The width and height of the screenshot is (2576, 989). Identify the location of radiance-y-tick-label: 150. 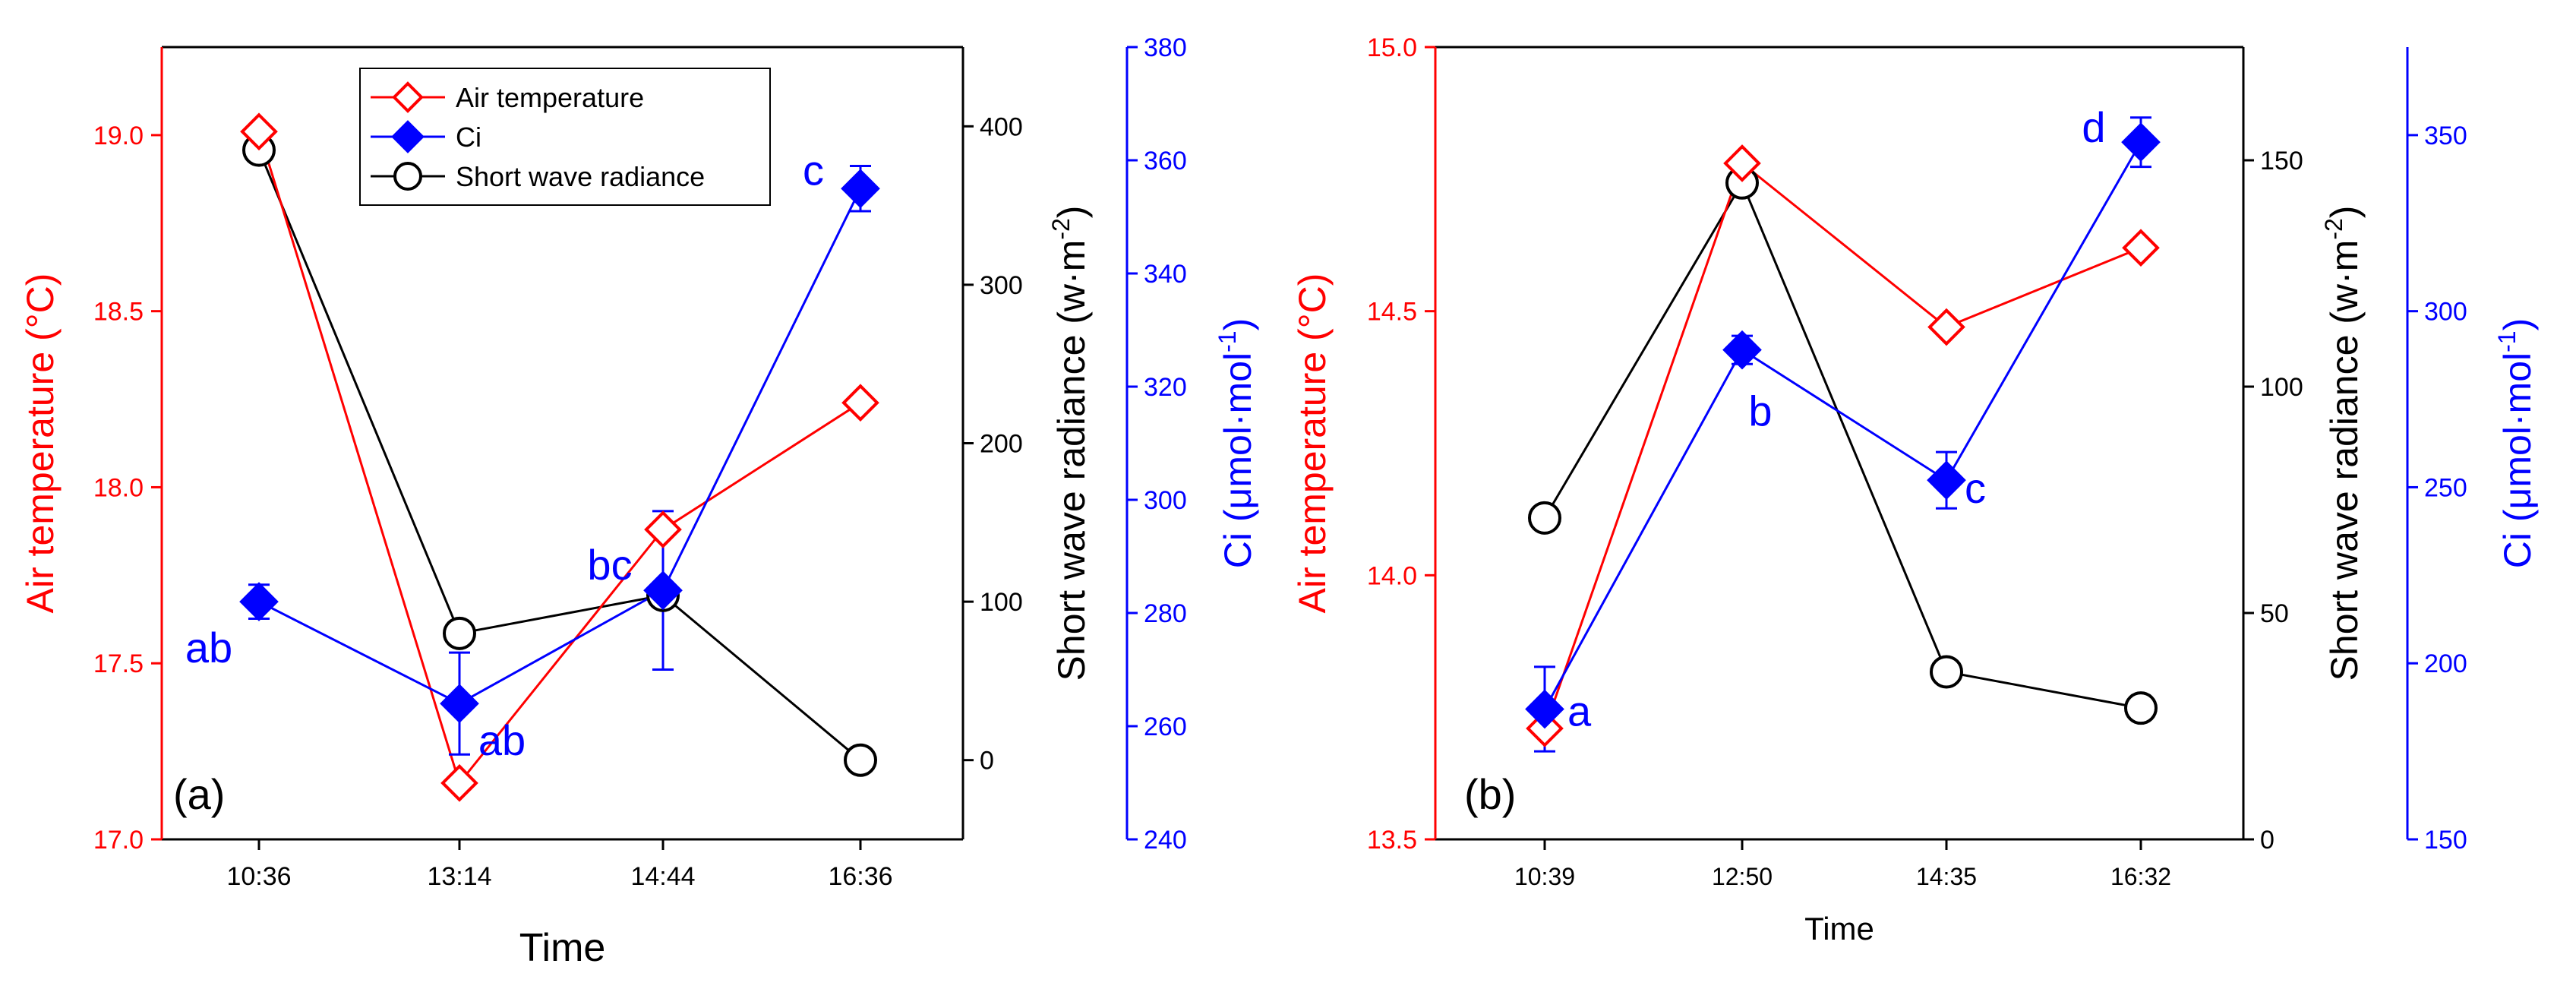
(2281, 161).